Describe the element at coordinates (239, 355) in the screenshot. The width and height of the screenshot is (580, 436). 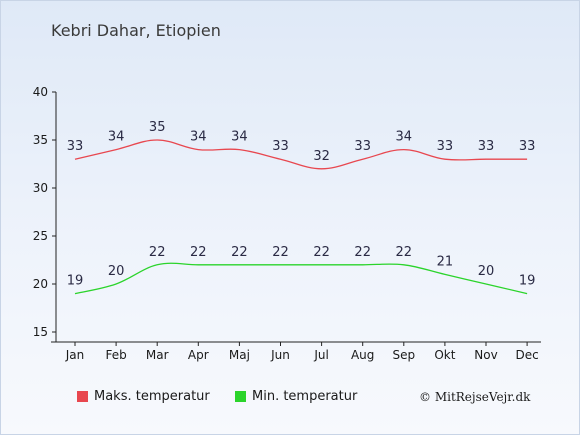
I see `x-tick-label: Maj` at that location.